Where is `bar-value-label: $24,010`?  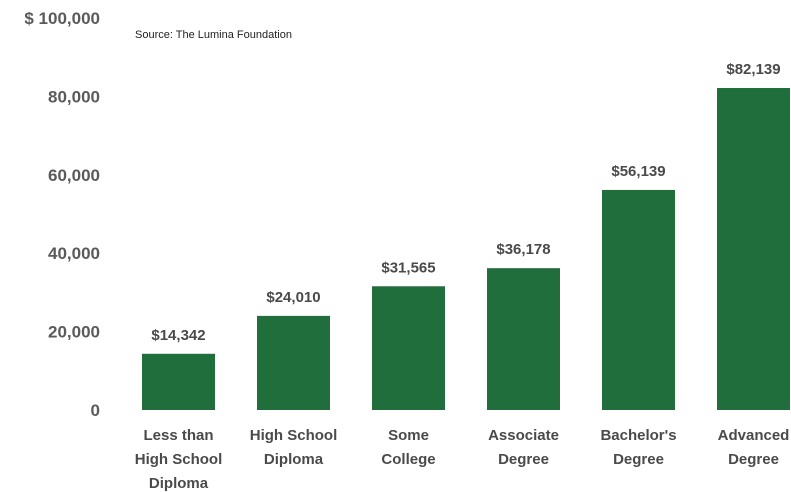 bar-value-label: $24,010 is located at coordinates (293, 297).